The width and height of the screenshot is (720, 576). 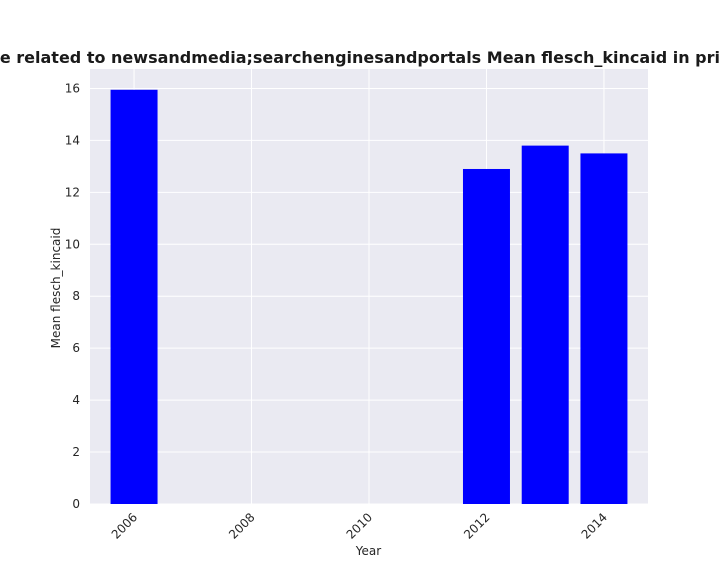 I want to click on y-tick-label: 14, so click(x=72, y=140).